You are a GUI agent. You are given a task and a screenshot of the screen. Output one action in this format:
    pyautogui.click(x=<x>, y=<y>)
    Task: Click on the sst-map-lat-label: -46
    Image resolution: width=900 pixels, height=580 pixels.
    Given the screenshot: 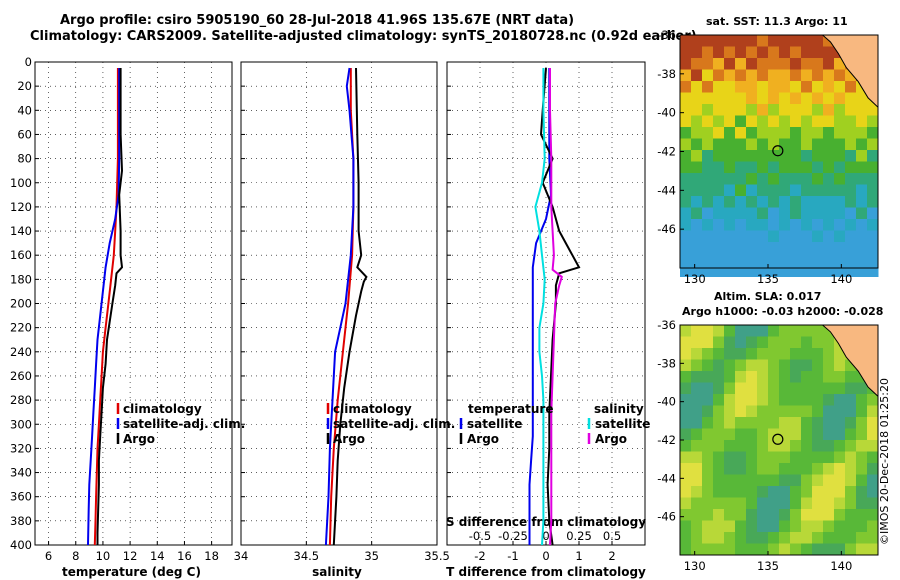 What is the action you would take?
    pyautogui.click(x=666, y=229)
    